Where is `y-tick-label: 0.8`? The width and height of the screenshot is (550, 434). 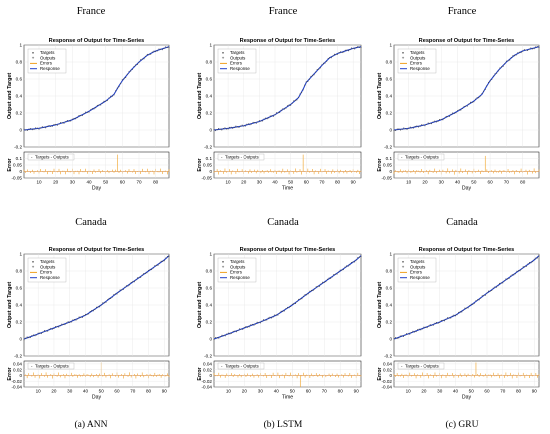 y-tick-label: 0.8 is located at coordinates (389, 271).